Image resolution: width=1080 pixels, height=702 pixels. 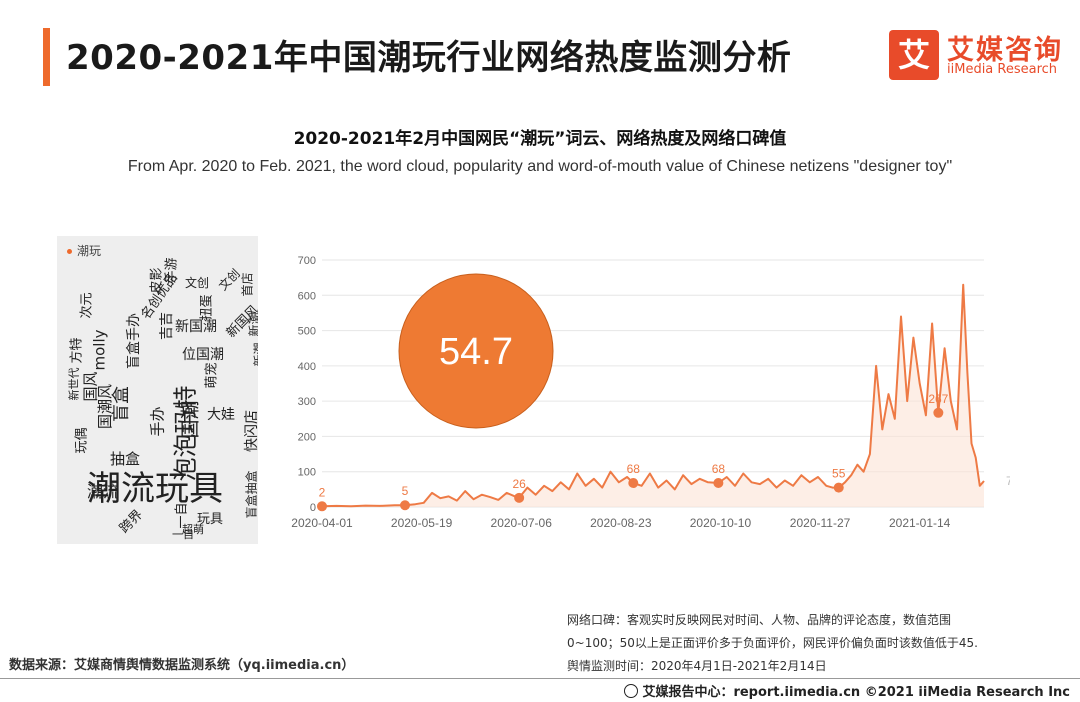 I want to click on cloud-word: 首店, so click(x=247, y=284).